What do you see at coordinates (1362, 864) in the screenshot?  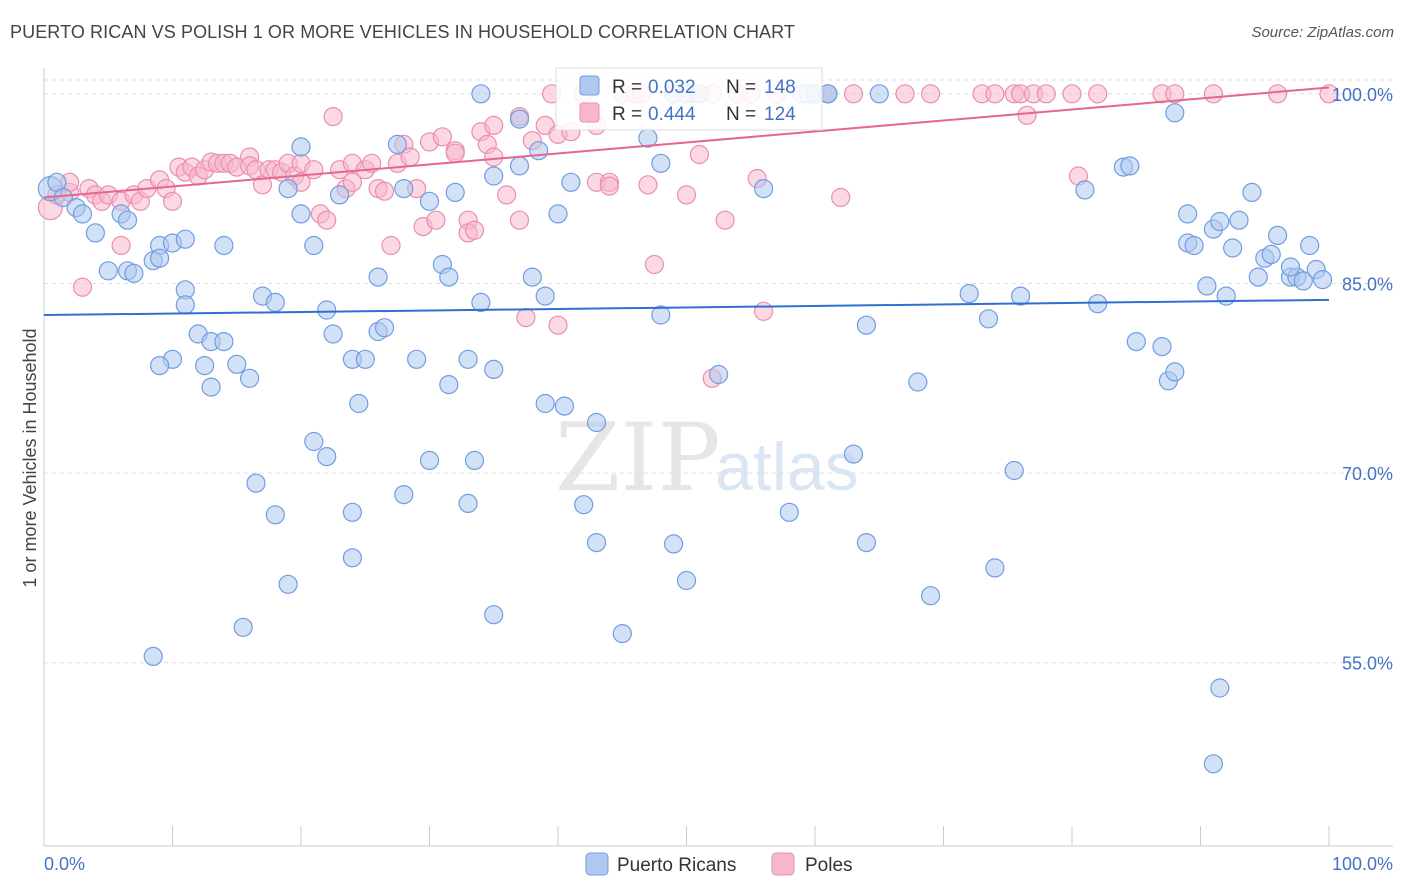 I see `x-tick-label-max: 100.0%` at bounding box center [1362, 864].